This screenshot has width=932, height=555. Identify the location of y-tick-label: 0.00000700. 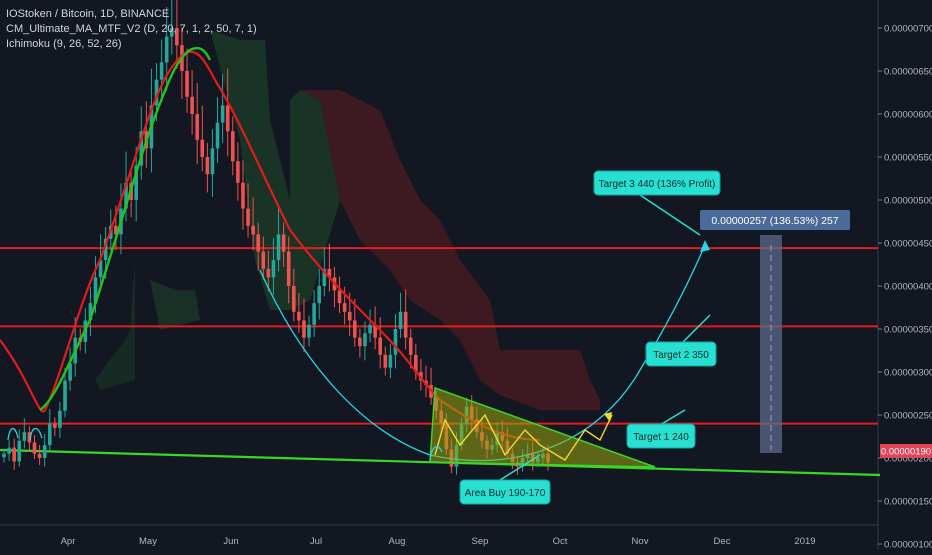
(908, 29).